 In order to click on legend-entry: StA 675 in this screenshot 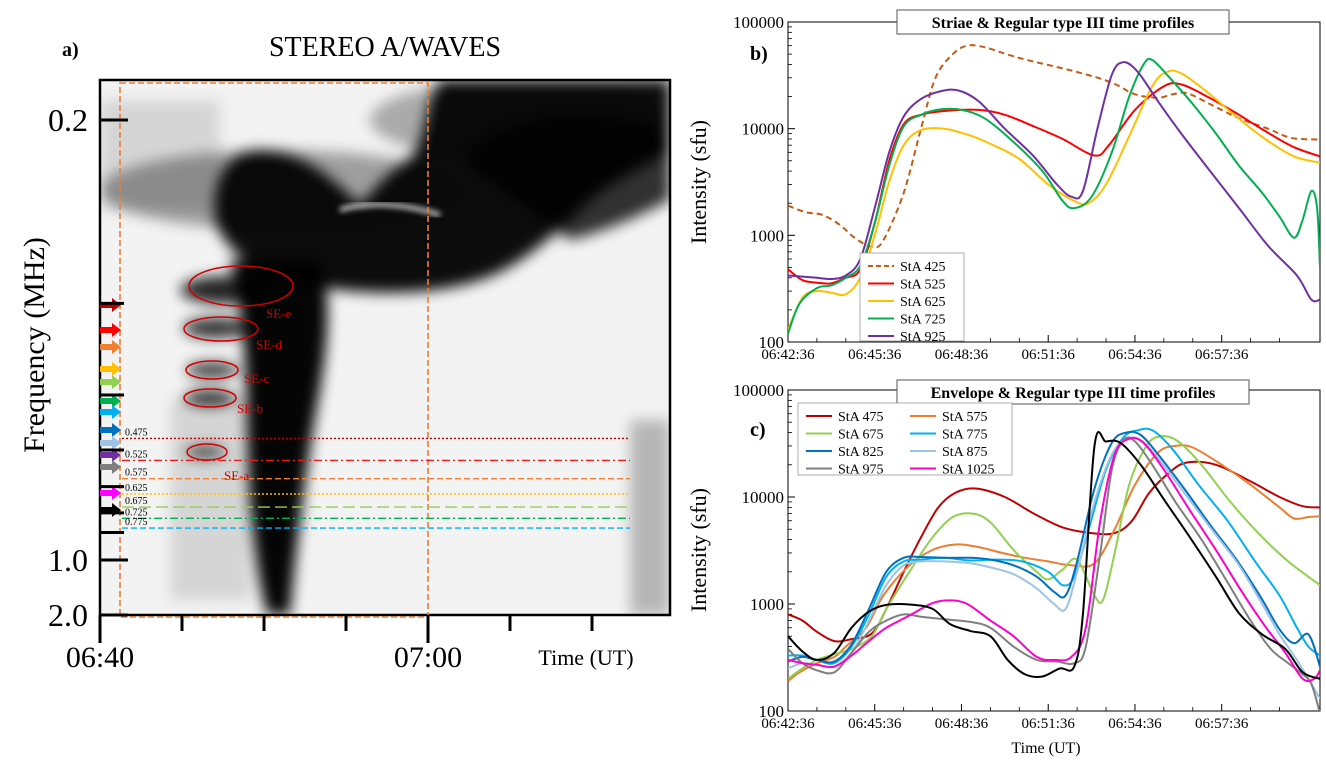, I will do `click(861, 435)`.